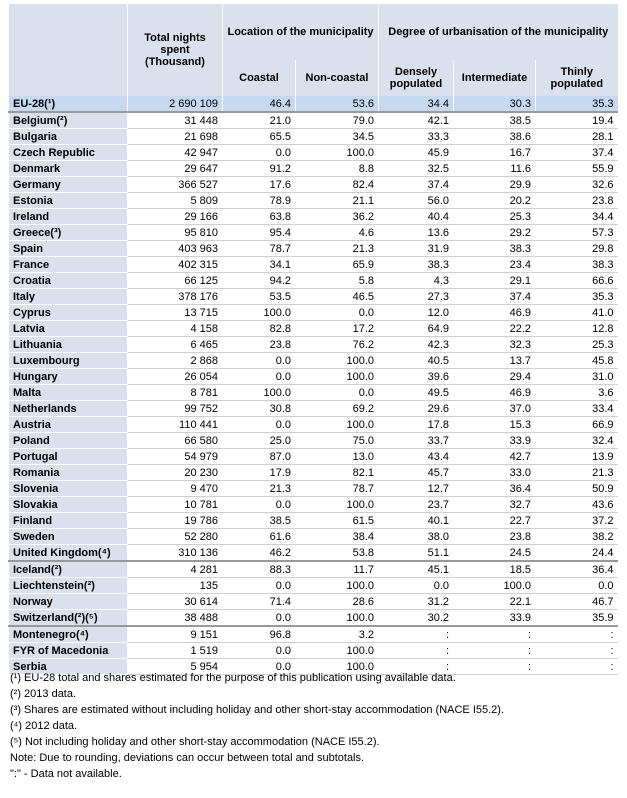 This screenshot has width=627, height=798. Describe the element at coordinates (313, 504) in the screenshot. I see `table-row: Slovakia 10 781 0.0 100.0 23.7 32.7 43.6` at that location.